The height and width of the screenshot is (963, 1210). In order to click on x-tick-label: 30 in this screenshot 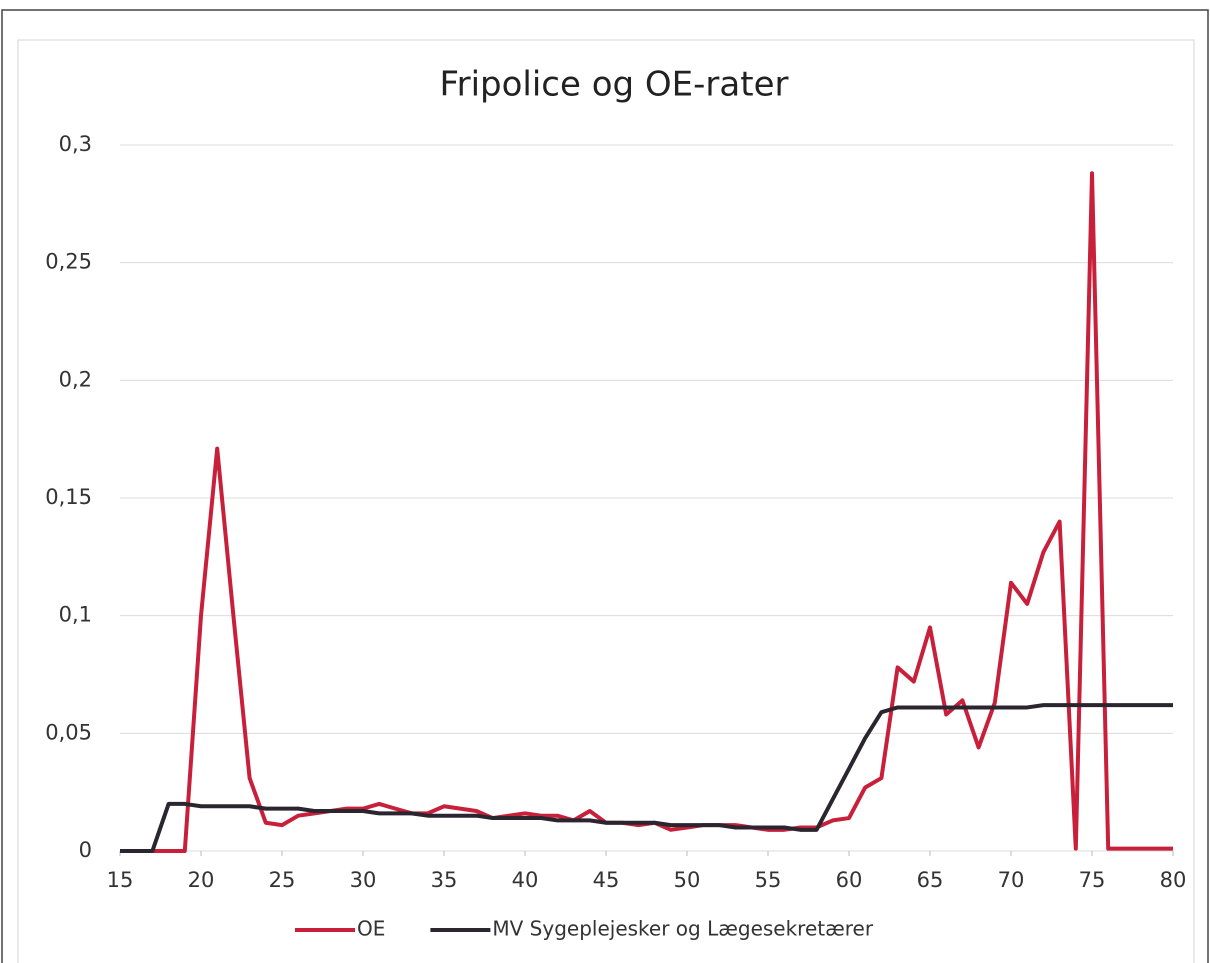, I will do `click(363, 880)`.